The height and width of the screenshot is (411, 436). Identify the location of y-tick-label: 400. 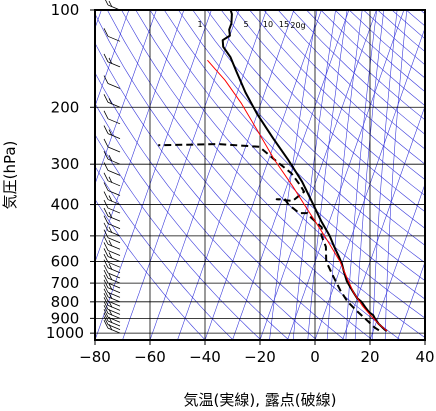
(65, 205).